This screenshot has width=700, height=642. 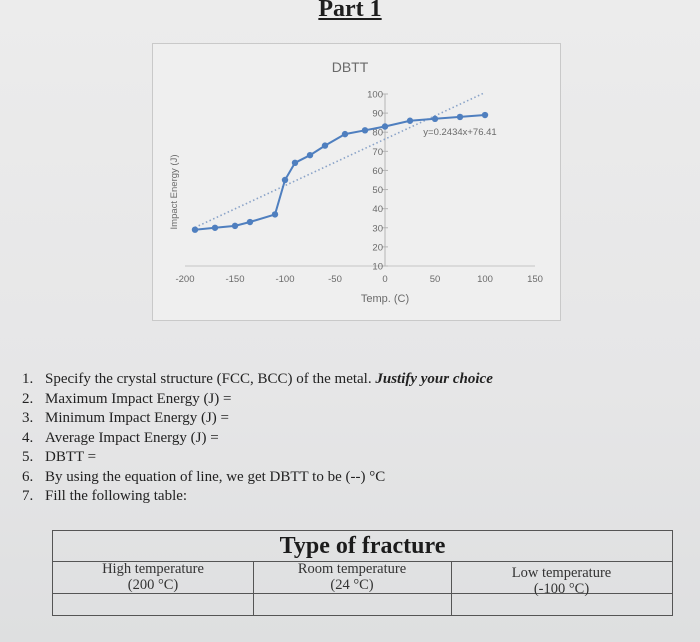 I want to click on cell-sub: (-100 °C), so click(x=561, y=589).